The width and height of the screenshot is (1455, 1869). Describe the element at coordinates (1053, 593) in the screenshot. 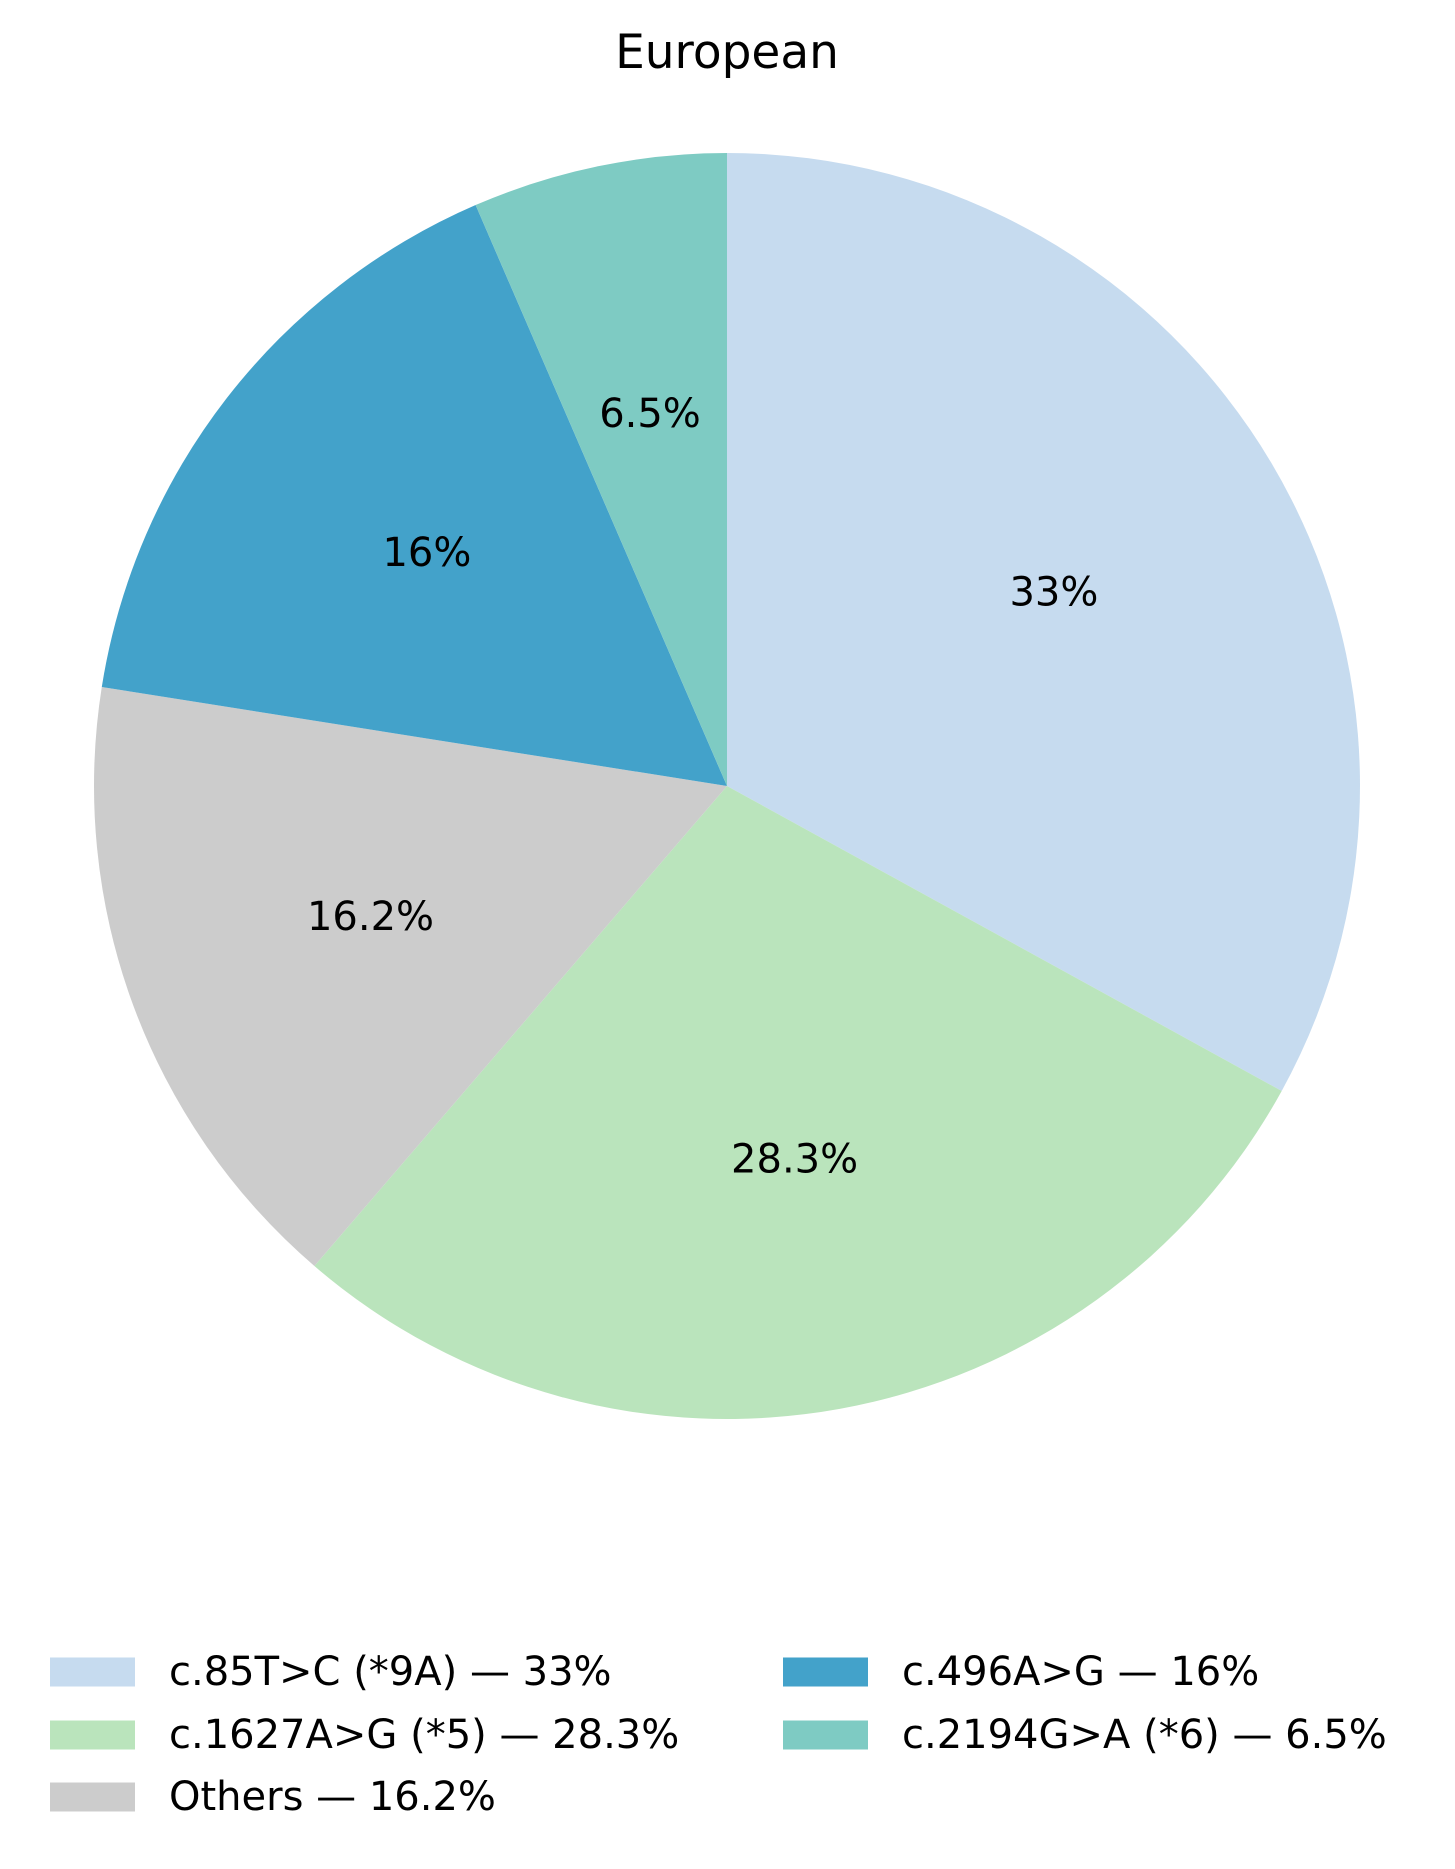

I see `slice-percentage-label: 33%` at that location.